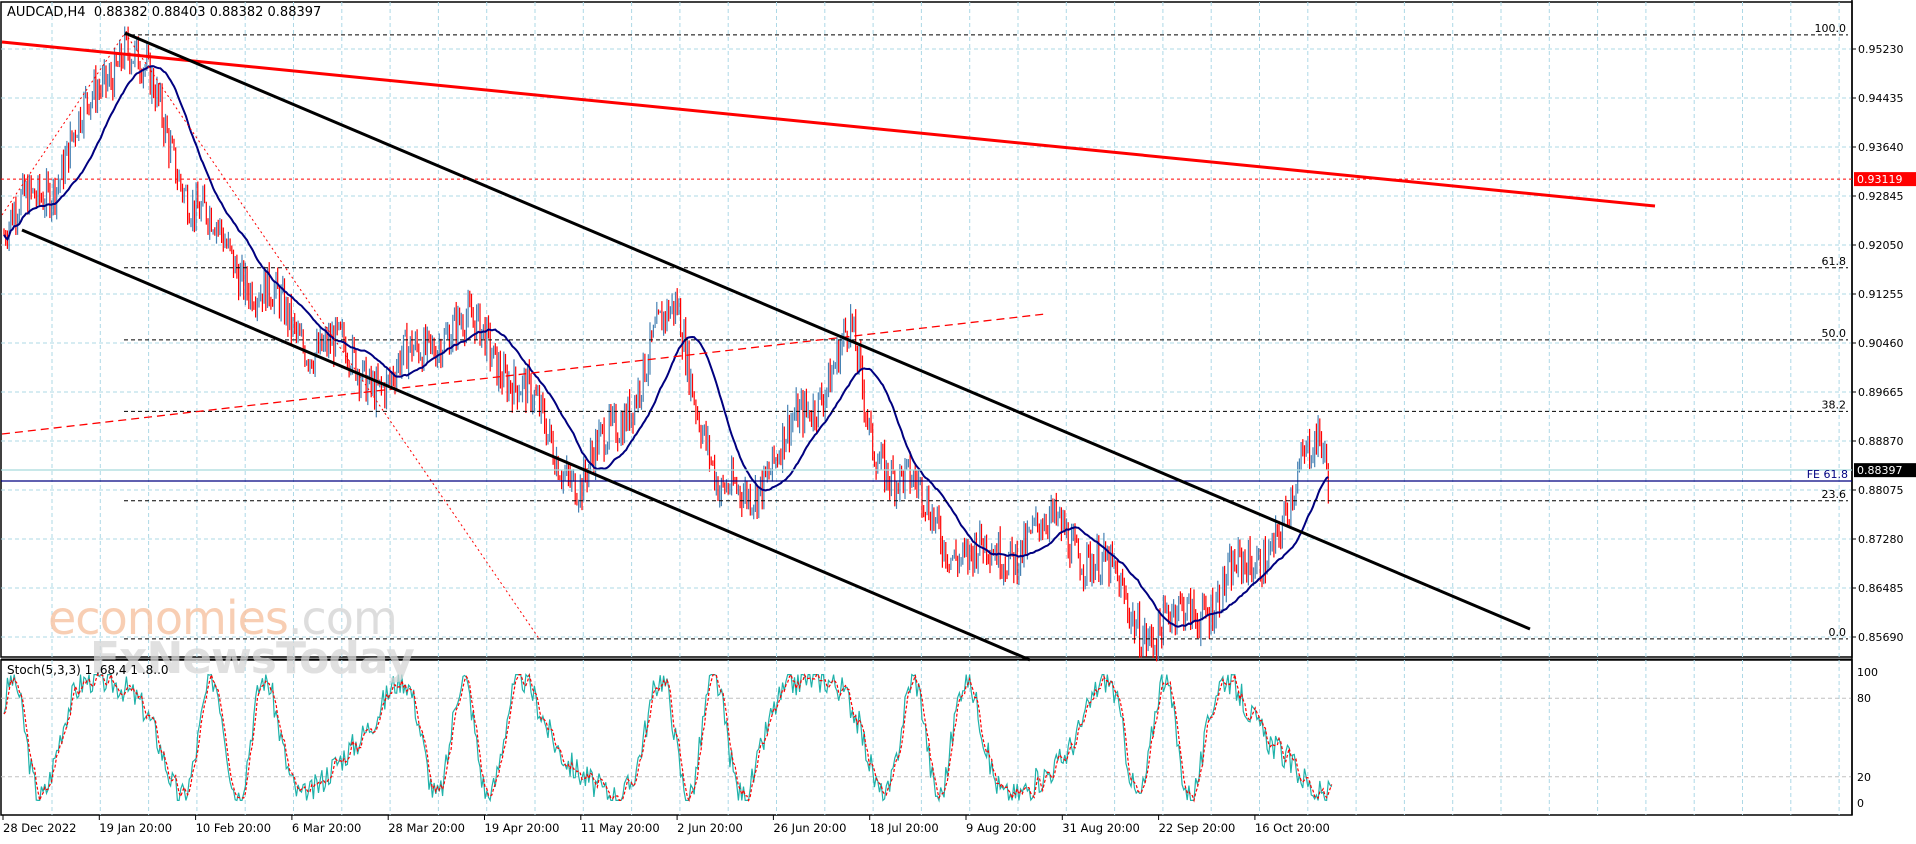 The width and height of the screenshot is (1916, 844). Describe the element at coordinates (326, 828) in the screenshot. I see `time-axis-label: 6 Mar 20:00` at that location.